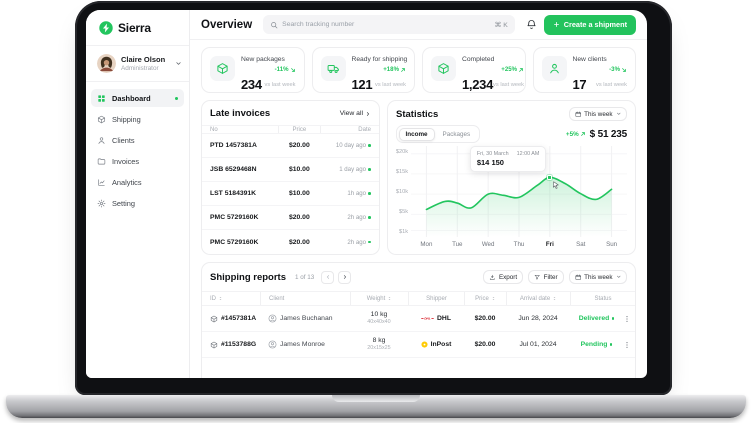 The width and height of the screenshot is (752, 423). Describe the element at coordinates (355, 113) in the screenshot. I see `view-all-link: View all` at that location.